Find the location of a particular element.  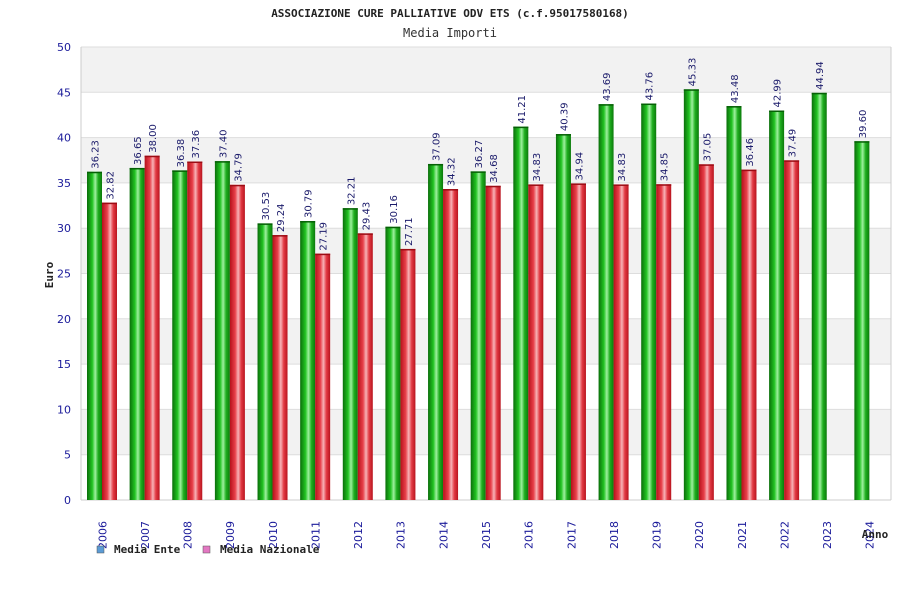

grid-band is located at coordinates (486, 70).